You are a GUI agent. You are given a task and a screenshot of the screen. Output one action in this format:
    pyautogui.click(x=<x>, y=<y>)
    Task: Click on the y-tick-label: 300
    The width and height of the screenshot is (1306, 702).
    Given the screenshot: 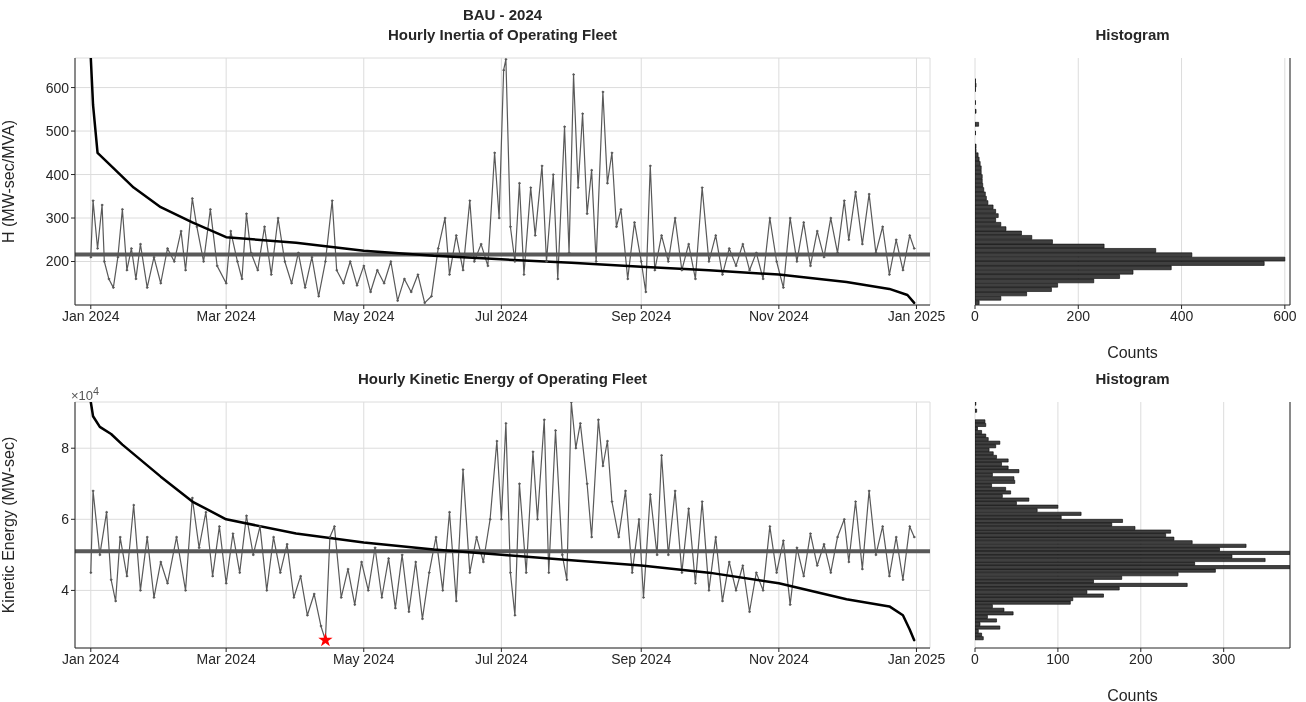 What is the action you would take?
    pyautogui.click(x=57, y=218)
    